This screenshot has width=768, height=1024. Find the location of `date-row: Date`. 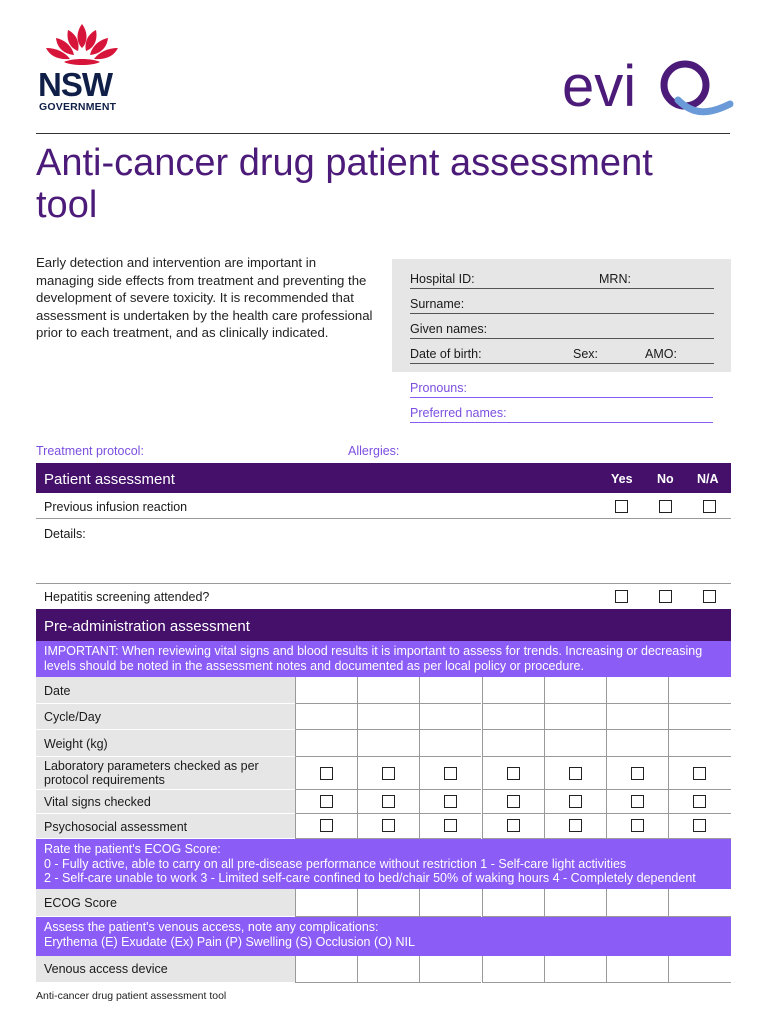

date-row: Date is located at coordinates (383, 690).